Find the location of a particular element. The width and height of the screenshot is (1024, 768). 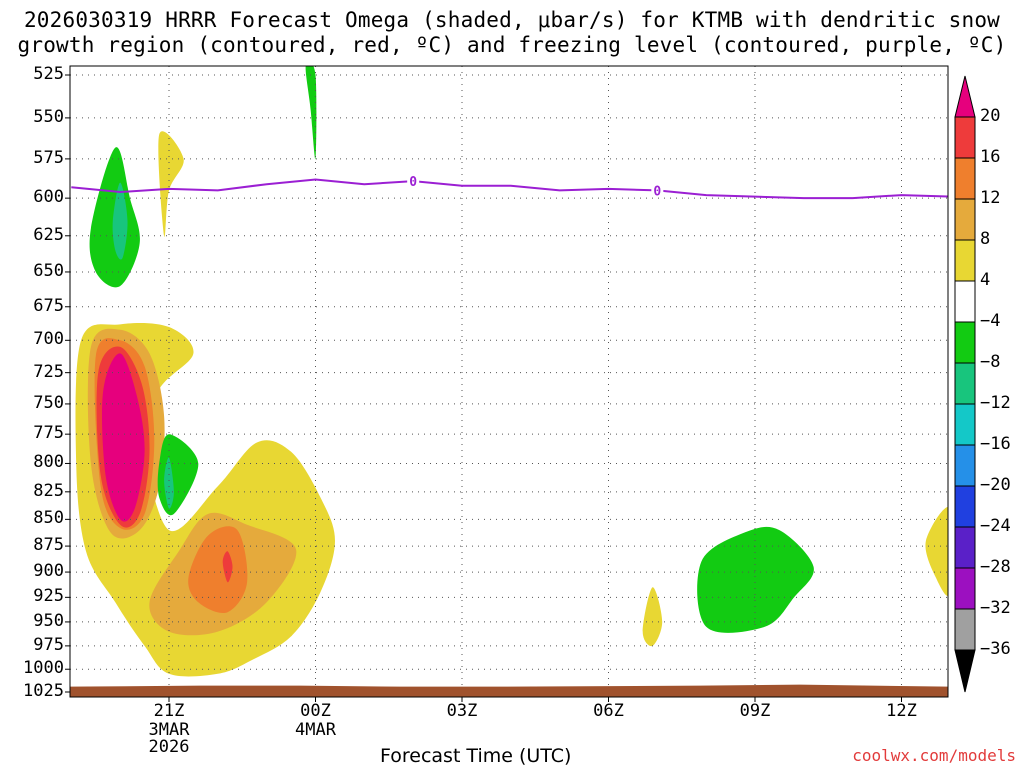

y-tick-label: 800 is located at coordinates (48, 462).